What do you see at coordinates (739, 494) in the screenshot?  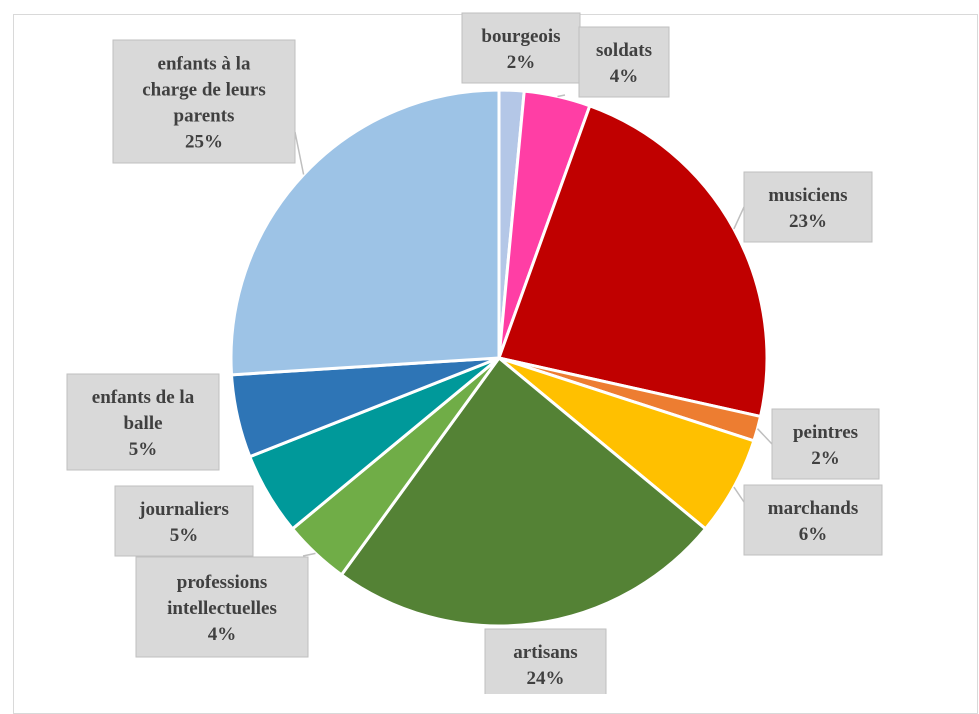 I see `leader-line-marchands` at bounding box center [739, 494].